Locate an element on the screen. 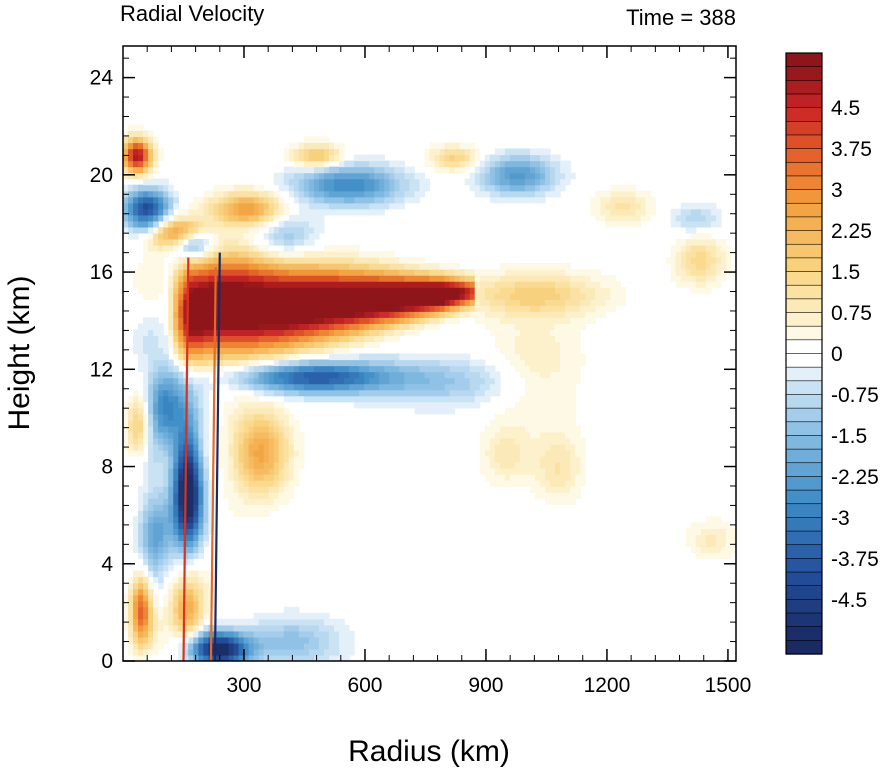 The width and height of the screenshot is (895, 774). time-label: Time = 388 is located at coordinates (681, 17).